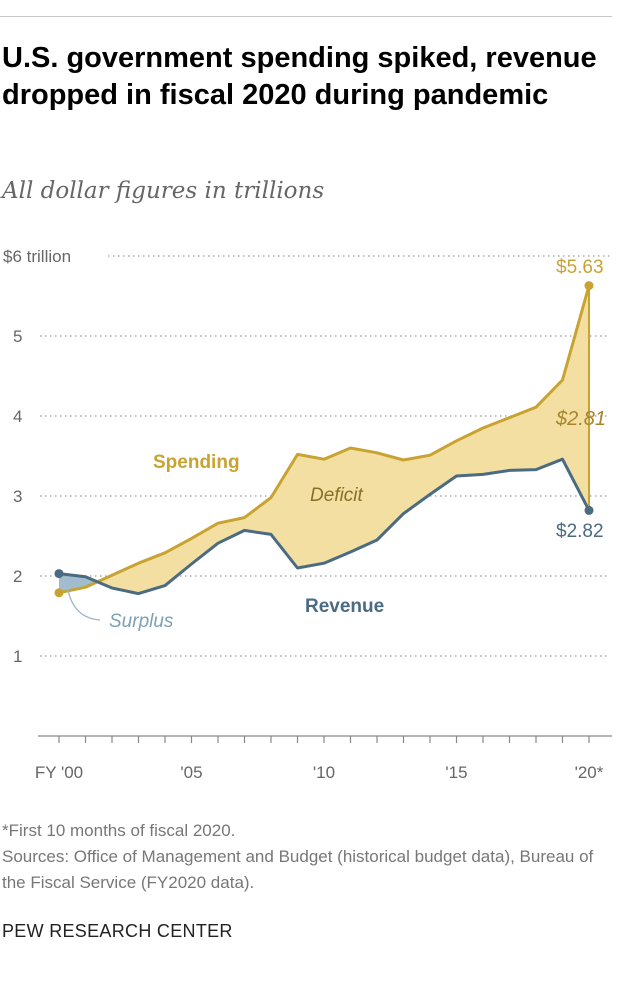  What do you see at coordinates (17, 336) in the screenshot?
I see `y-tick-label-5: 5` at bounding box center [17, 336].